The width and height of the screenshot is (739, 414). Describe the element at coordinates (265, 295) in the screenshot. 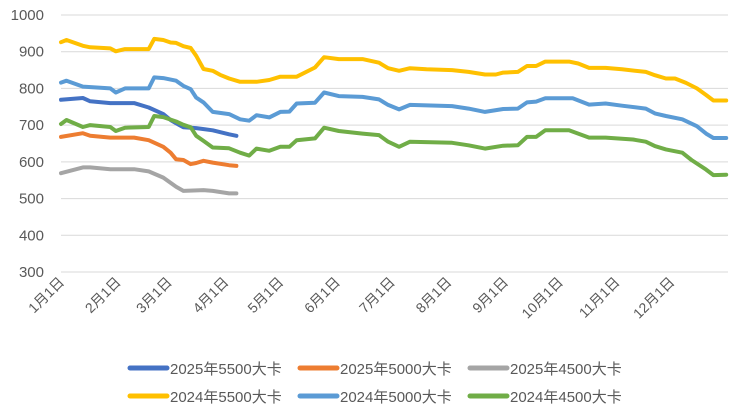

I see `x-tick-label: 5月1日` at that location.